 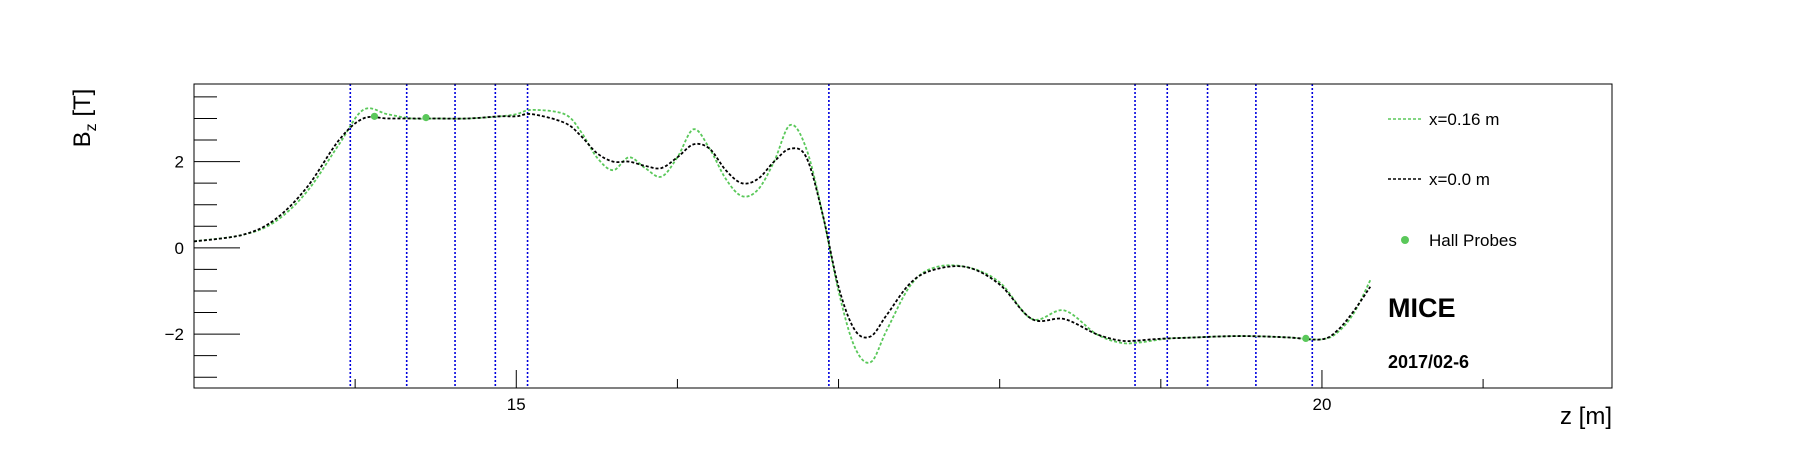 I want to click on y-axis-title-unit: [T], so click(x=82, y=106).